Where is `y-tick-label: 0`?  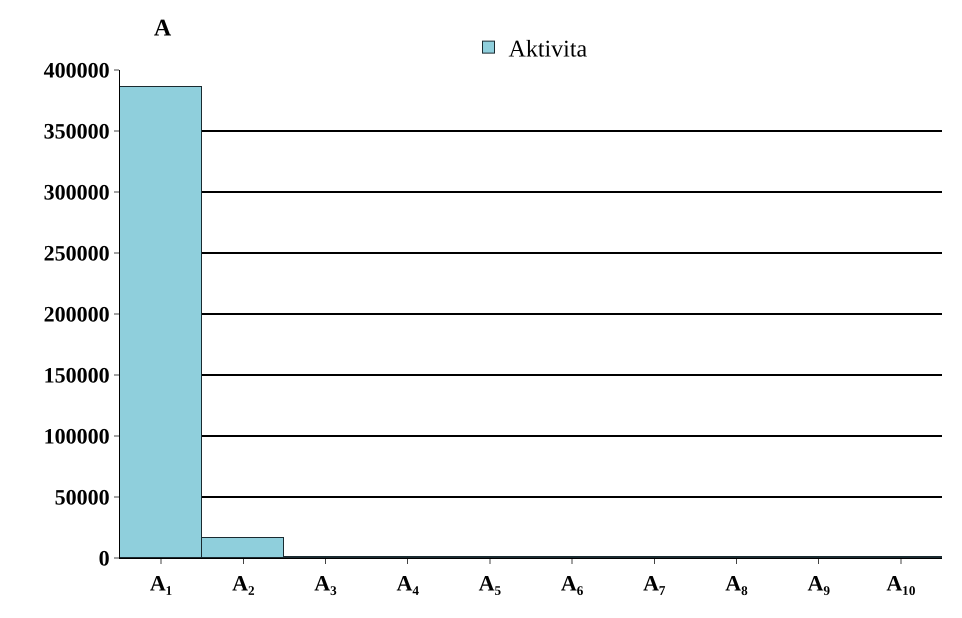 y-tick-label: 0 is located at coordinates (104, 558).